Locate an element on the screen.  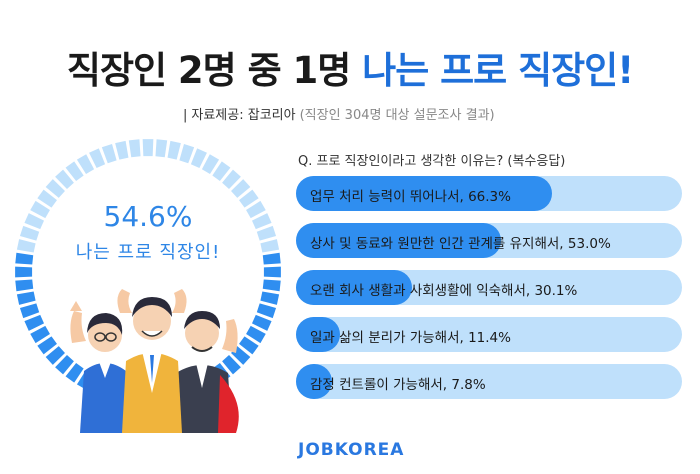
bar-label: 오랜 회사 생활과 사회생활에 익숙해서, 30.1% is located at coordinates (444, 291).